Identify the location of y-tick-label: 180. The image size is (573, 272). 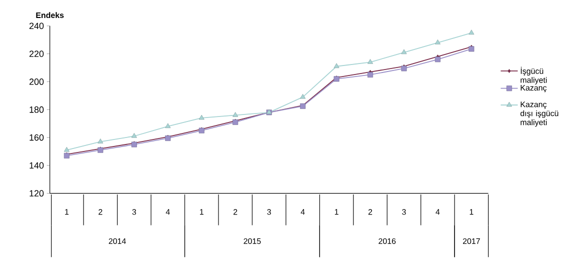
(37, 109).